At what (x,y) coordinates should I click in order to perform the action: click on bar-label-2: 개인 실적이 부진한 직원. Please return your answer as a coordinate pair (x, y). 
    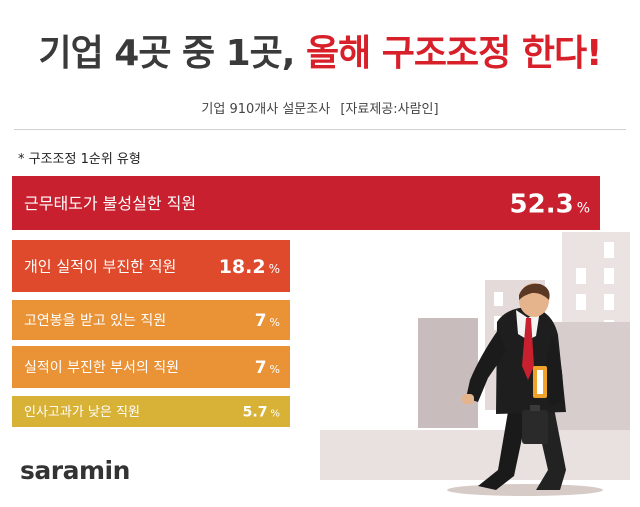
    Looking at the image, I should click on (100, 266).